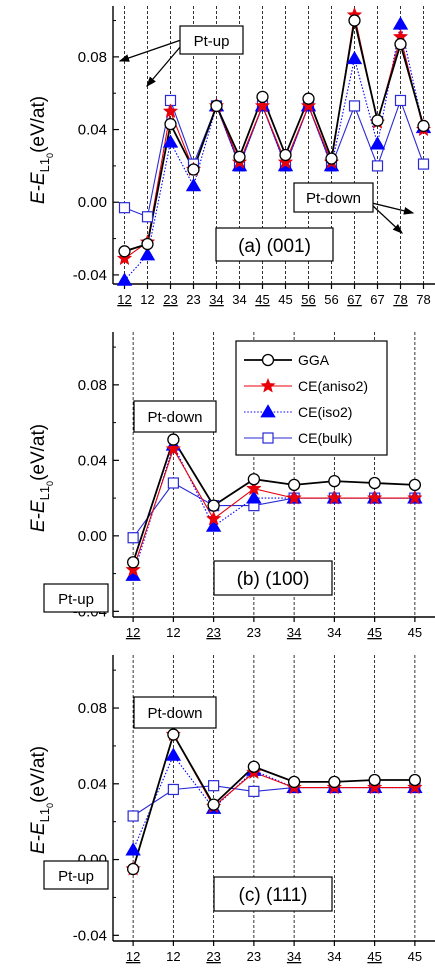 The image size is (435, 969). I want to click on pt-down-label-c: Pt-down, so click(174, 713).